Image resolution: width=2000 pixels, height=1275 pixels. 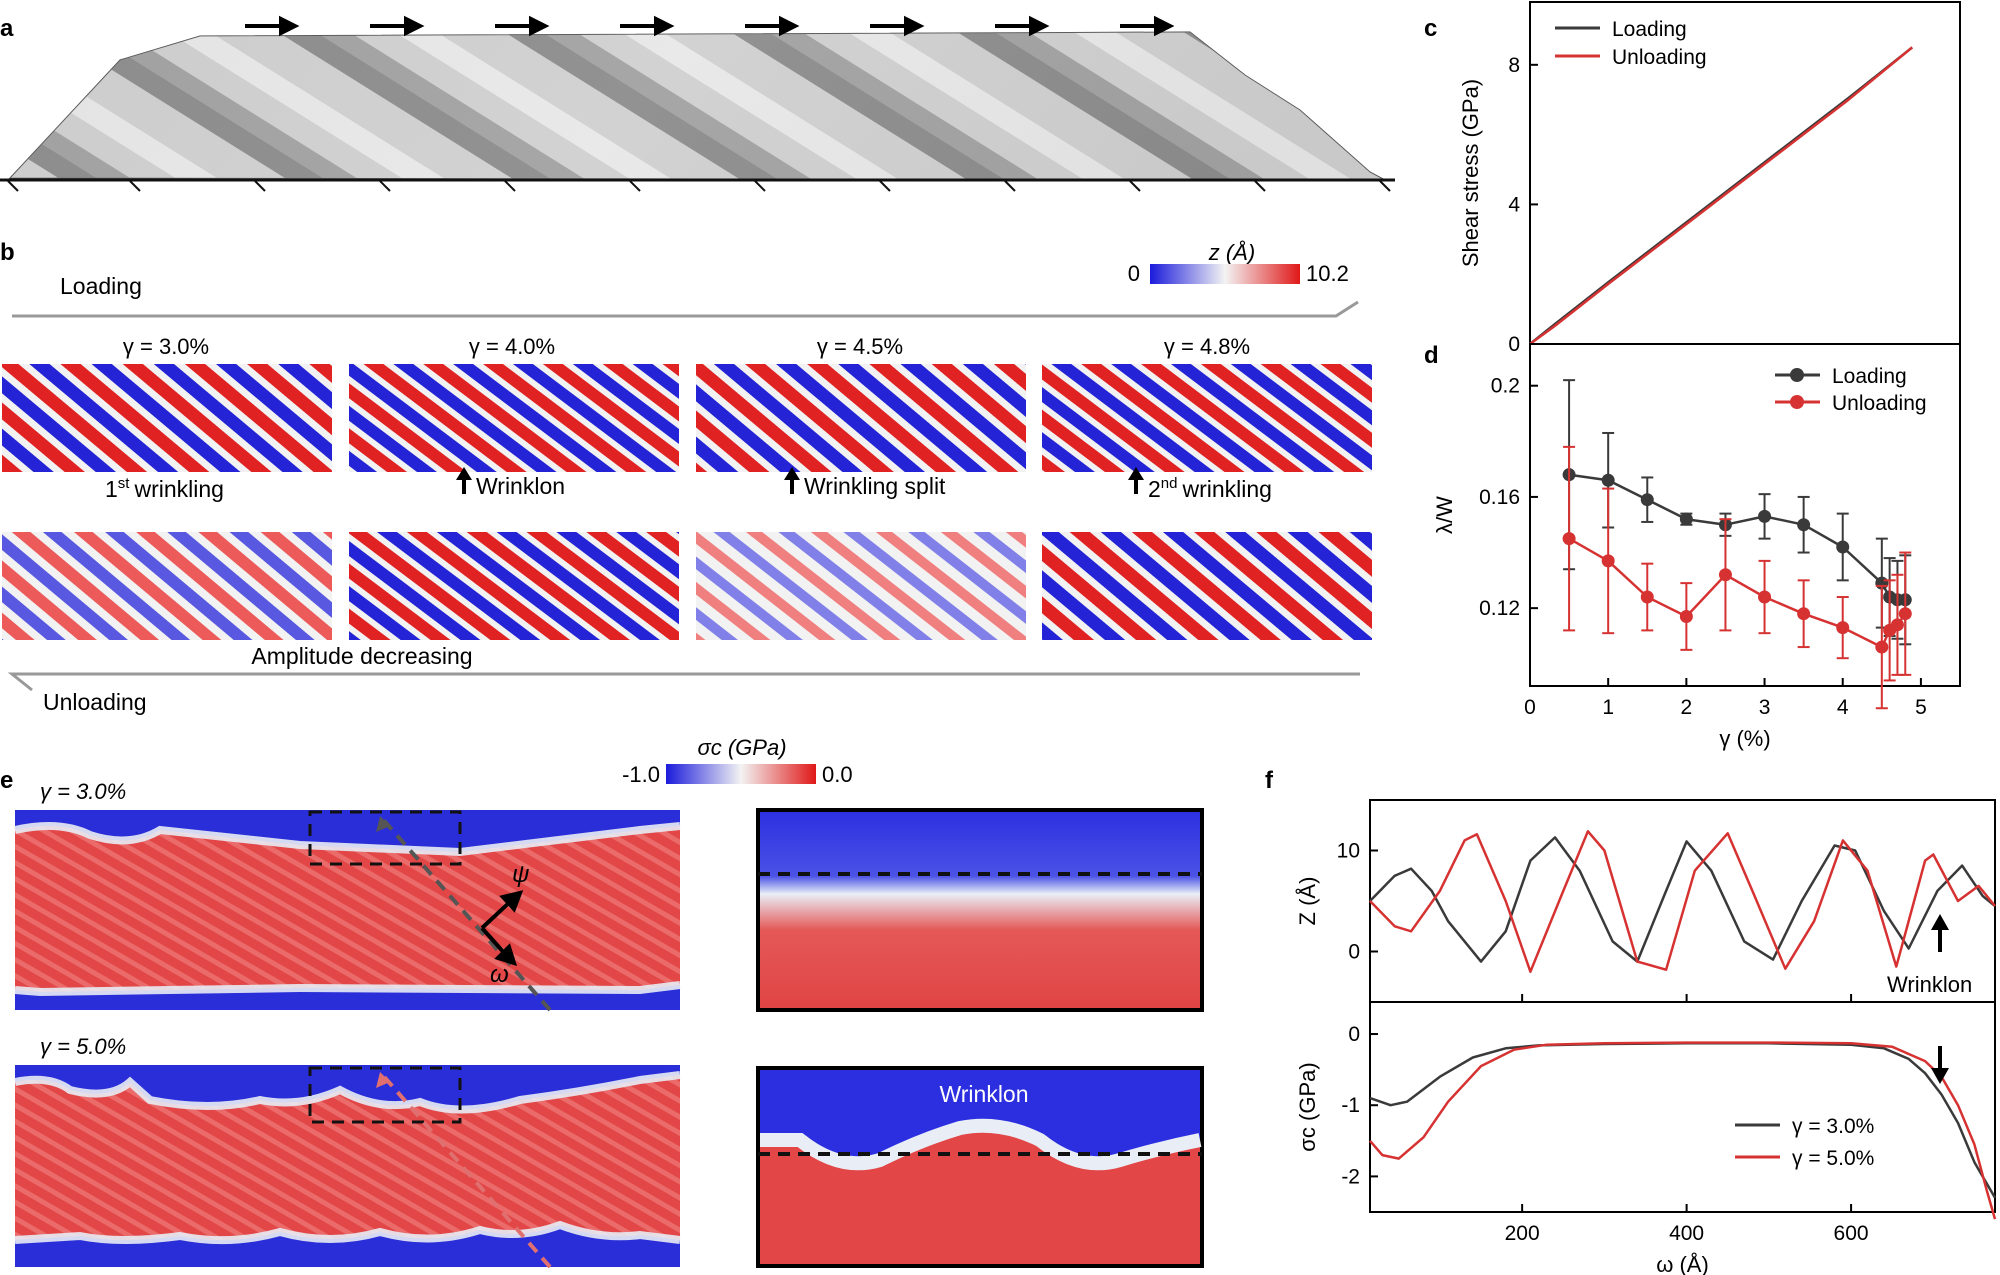 What do you see at coordinates (95, 702) in the screenshot?
I see `unloading-label: Unloading` at bounding box center [95, 702].